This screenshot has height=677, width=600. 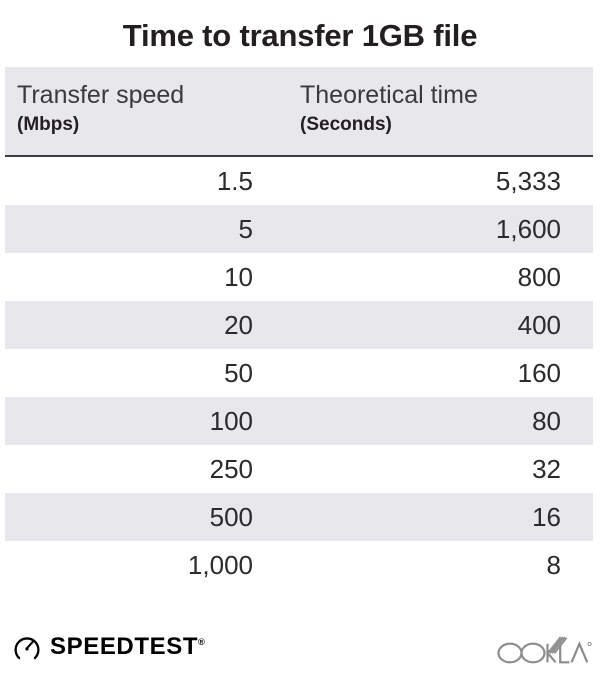 What do you see at coordinates (299, 421) in the screenshot?
I see `table-row: 100 80` at bounding box center [299, 421].